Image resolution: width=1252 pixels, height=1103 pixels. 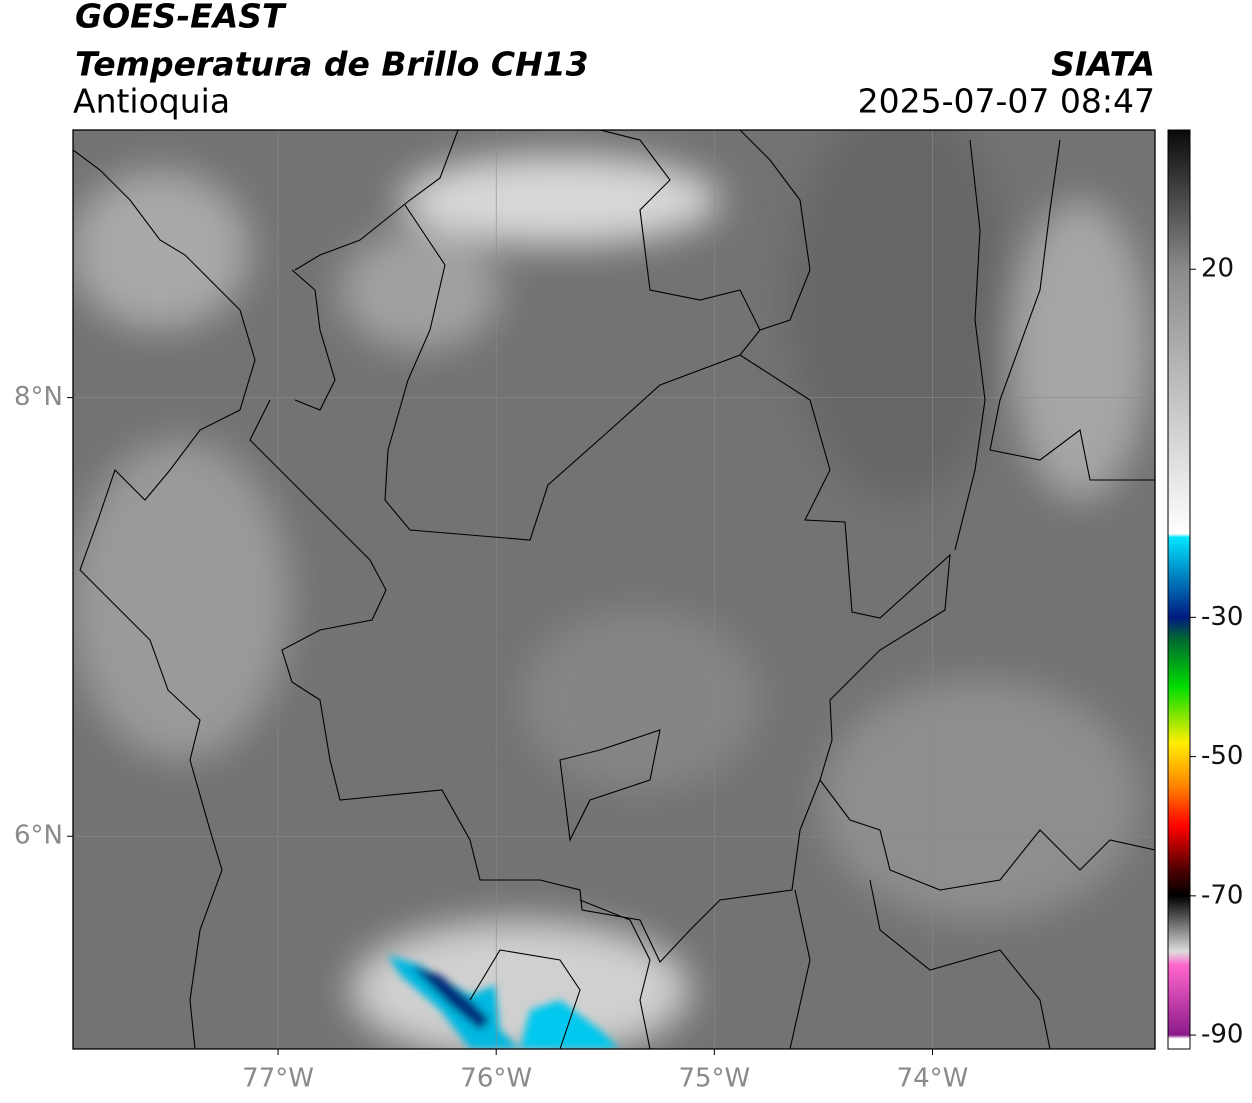 What do you see at coordinates (1222, 1035) in the screenshot?
I see `colorbar-tick-label: -90` at bounding box center [1222, 1035].